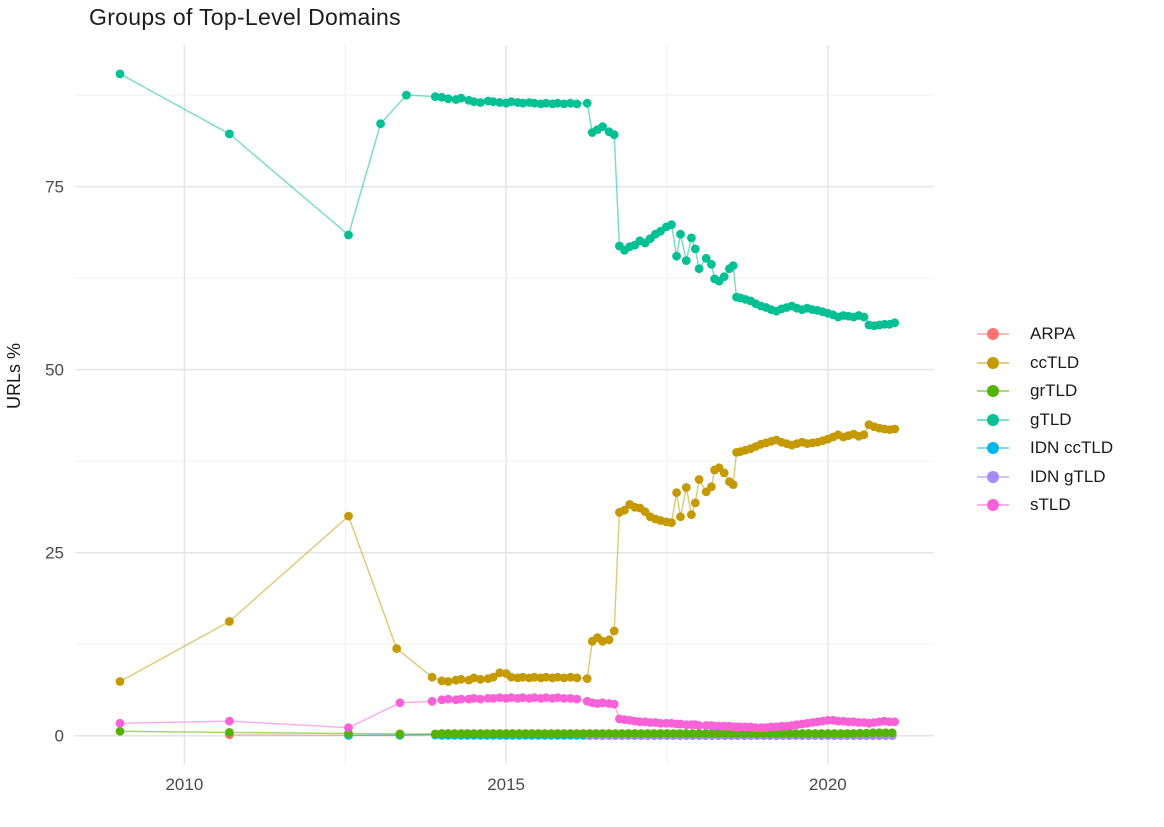 The width and height of the screenshot is (1164, 827). Describe the element at coordinates (506, 732) in the screenshot. I see `series-points-grtld` at that location.